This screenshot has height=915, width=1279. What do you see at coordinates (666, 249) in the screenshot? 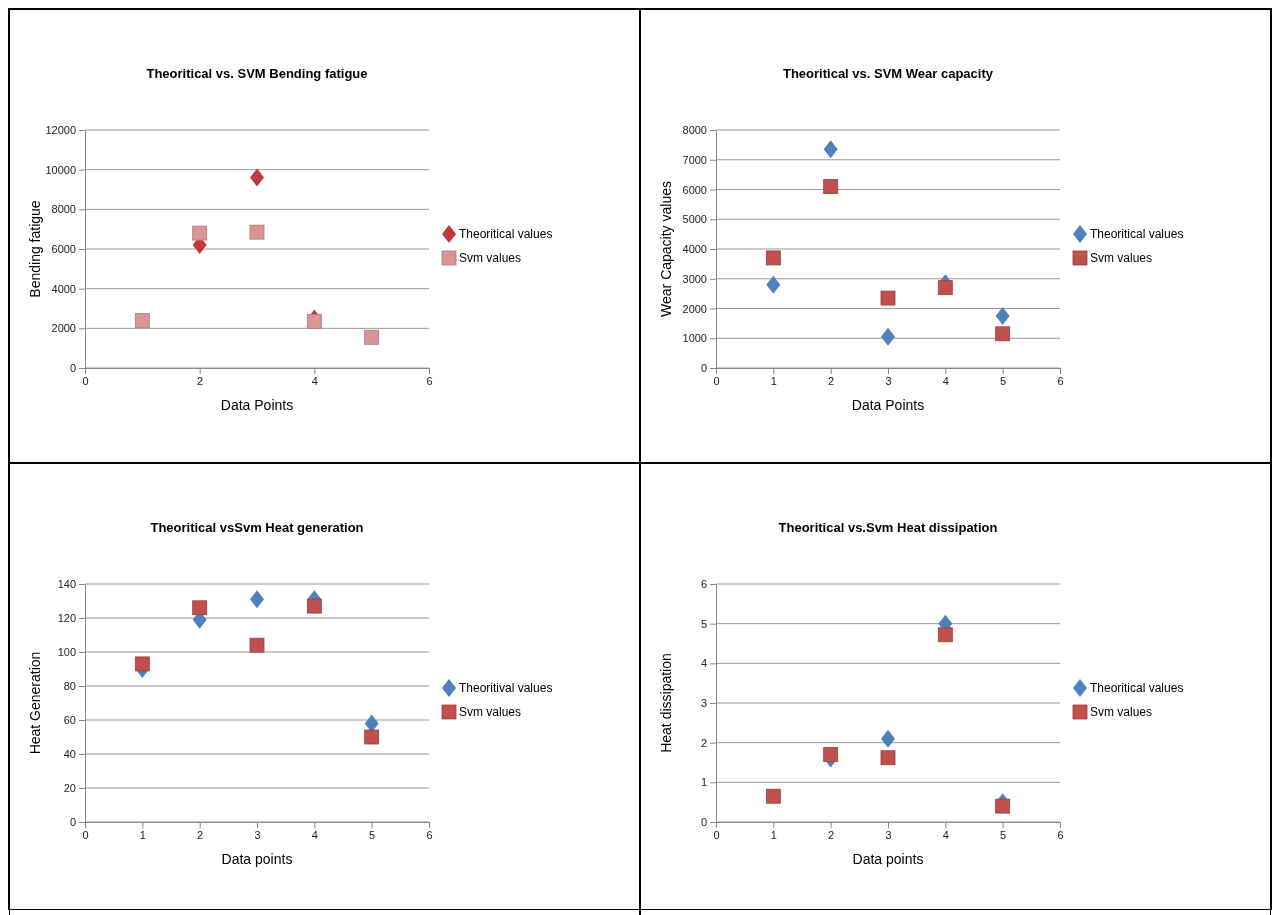
I see `y-axis-title: Wear Capacity values` at bounding box center [666, 249].